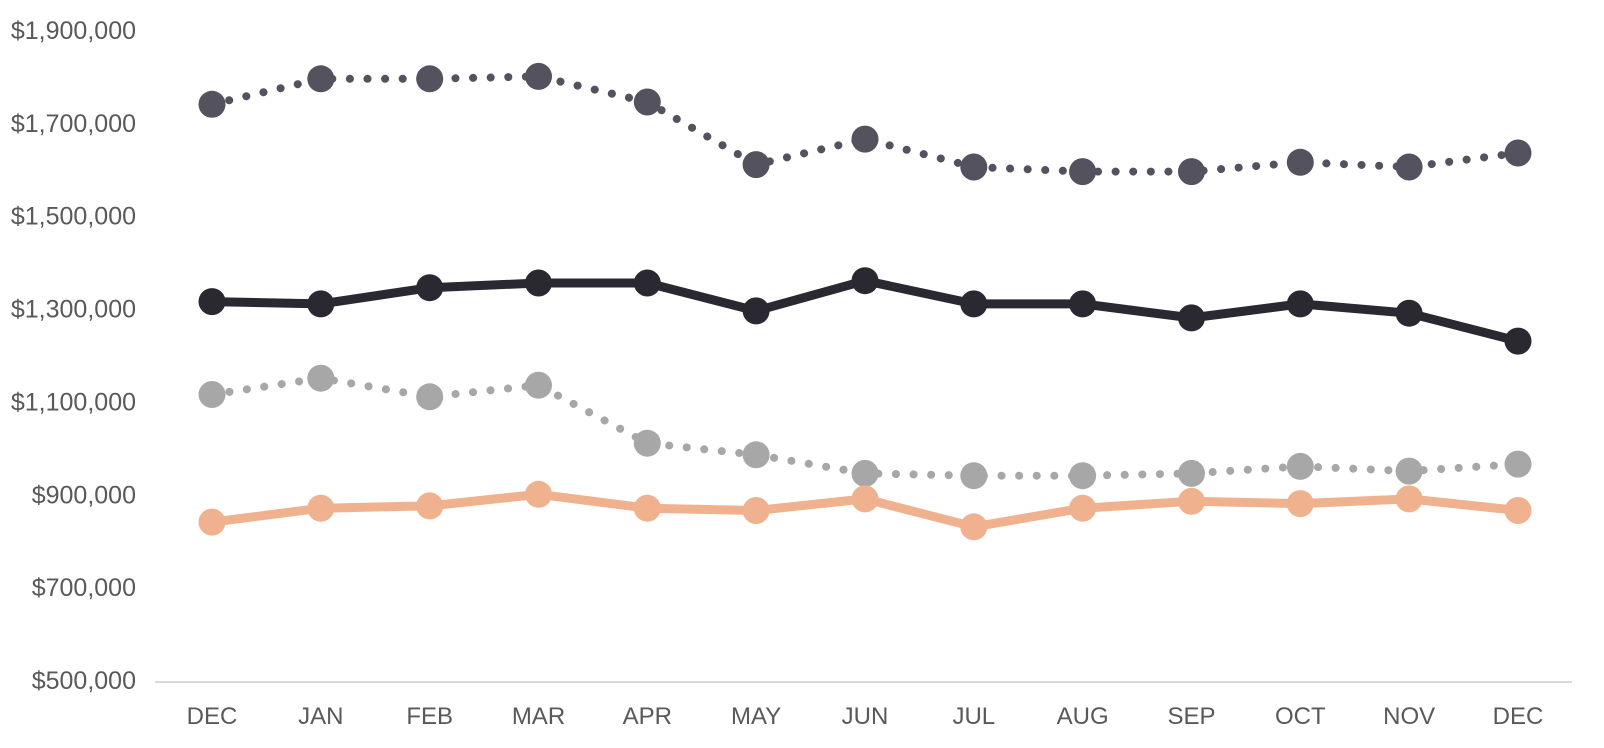  What do you see at coordinates (865, 124) in the screenshot?
I see `series-1-line` at bounding box center [865, 124].